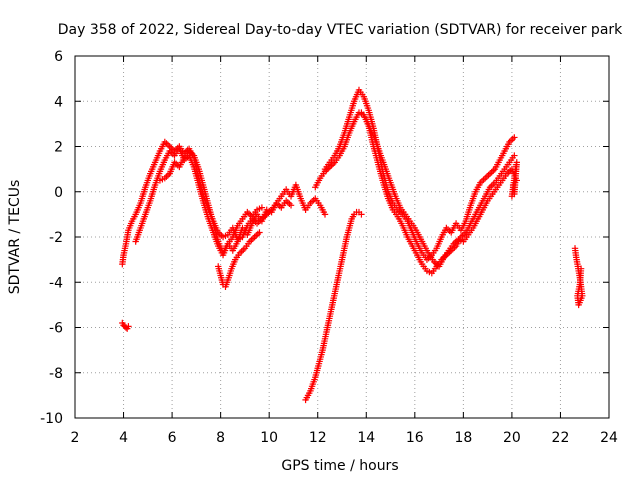 The width and height of the screenshot is (640, 480). I want to click on x-tick-label: 14, so click(366, 438).